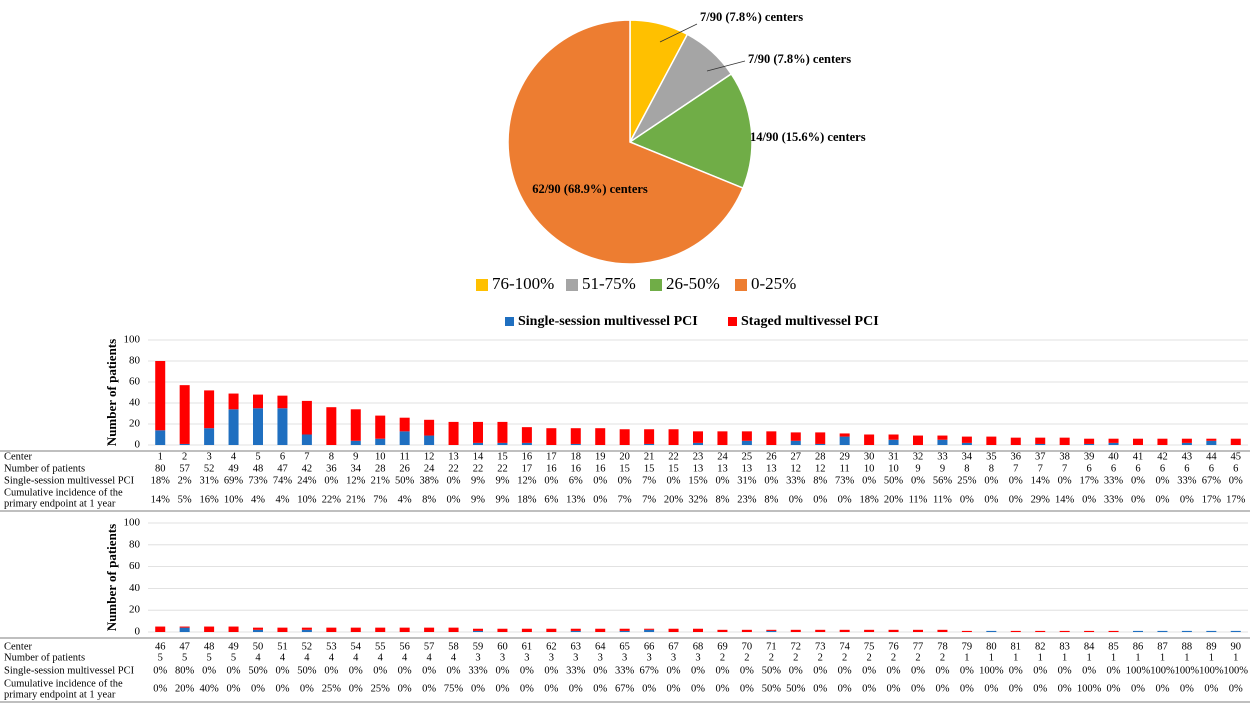 The height and width of the screenshot is (703, 1250). I want to click on table-cell: 26, so click(404, 468).